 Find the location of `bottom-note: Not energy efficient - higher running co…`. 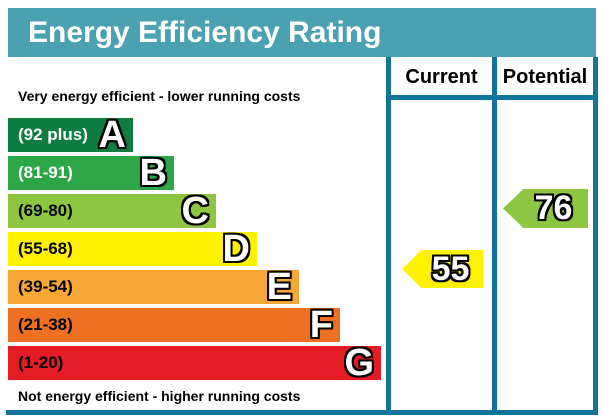

bottom-note: Not energy efficient - higher running co… is located at coordinates (159, 396).